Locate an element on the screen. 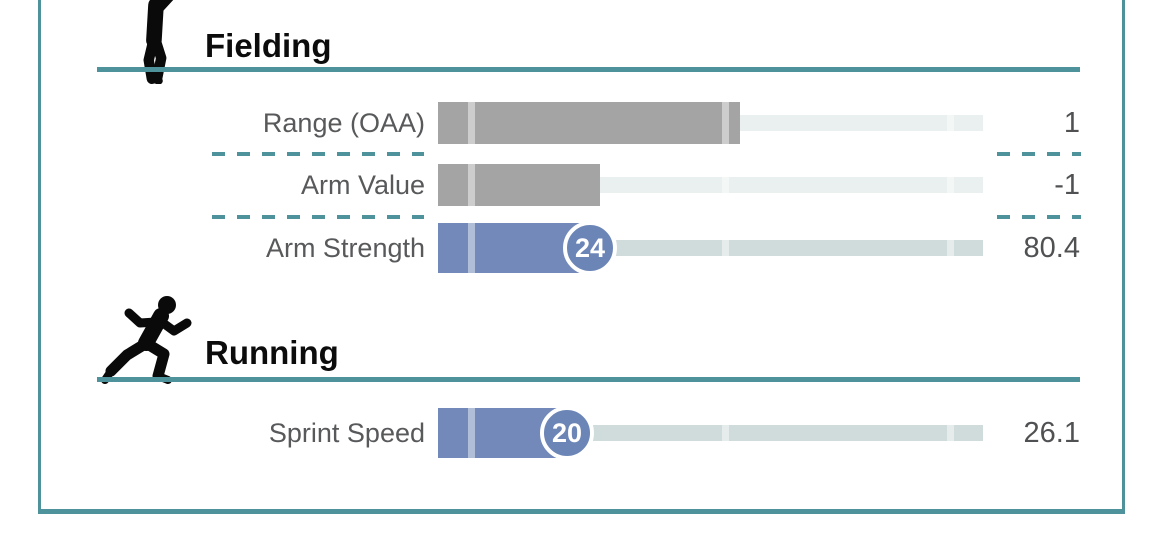 The width and height of the screenshot is (1170, 539). stat-row-range-oaa: Range (OAA) 1 is located at coordinates (563, 123).